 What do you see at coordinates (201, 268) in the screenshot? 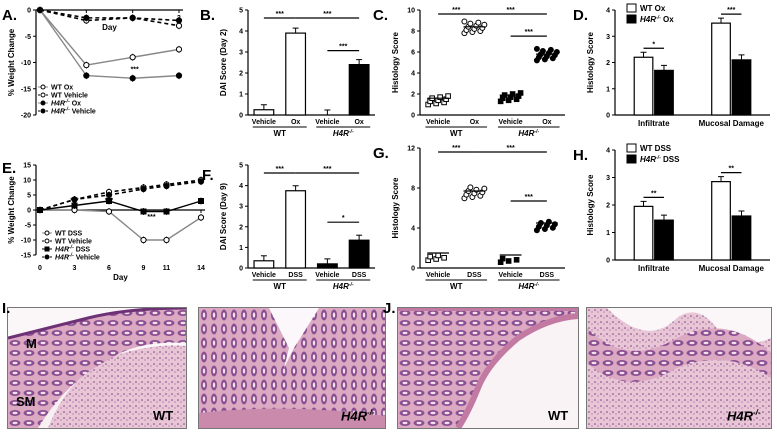
I see `x-tick-label: 14` at bounding box center [201, 268].